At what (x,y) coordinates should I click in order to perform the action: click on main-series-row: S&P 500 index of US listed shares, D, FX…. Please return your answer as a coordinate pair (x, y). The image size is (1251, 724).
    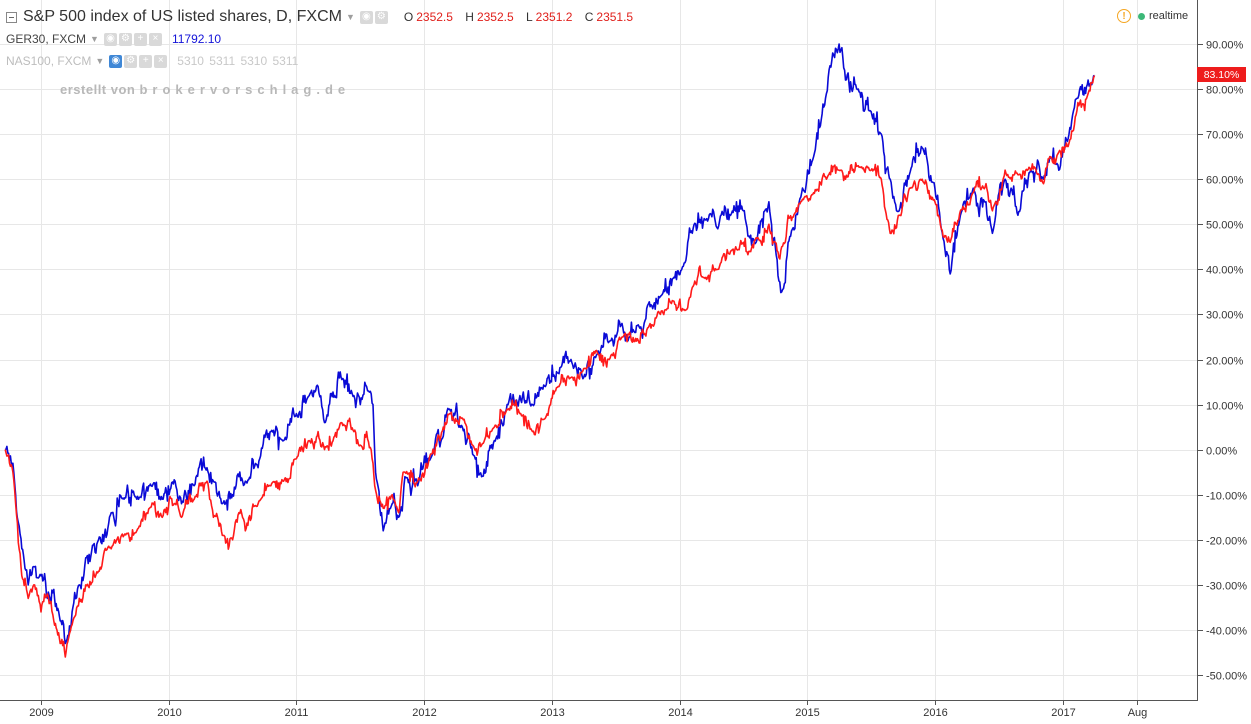
    Looking at the image, I should click on (324, 17).